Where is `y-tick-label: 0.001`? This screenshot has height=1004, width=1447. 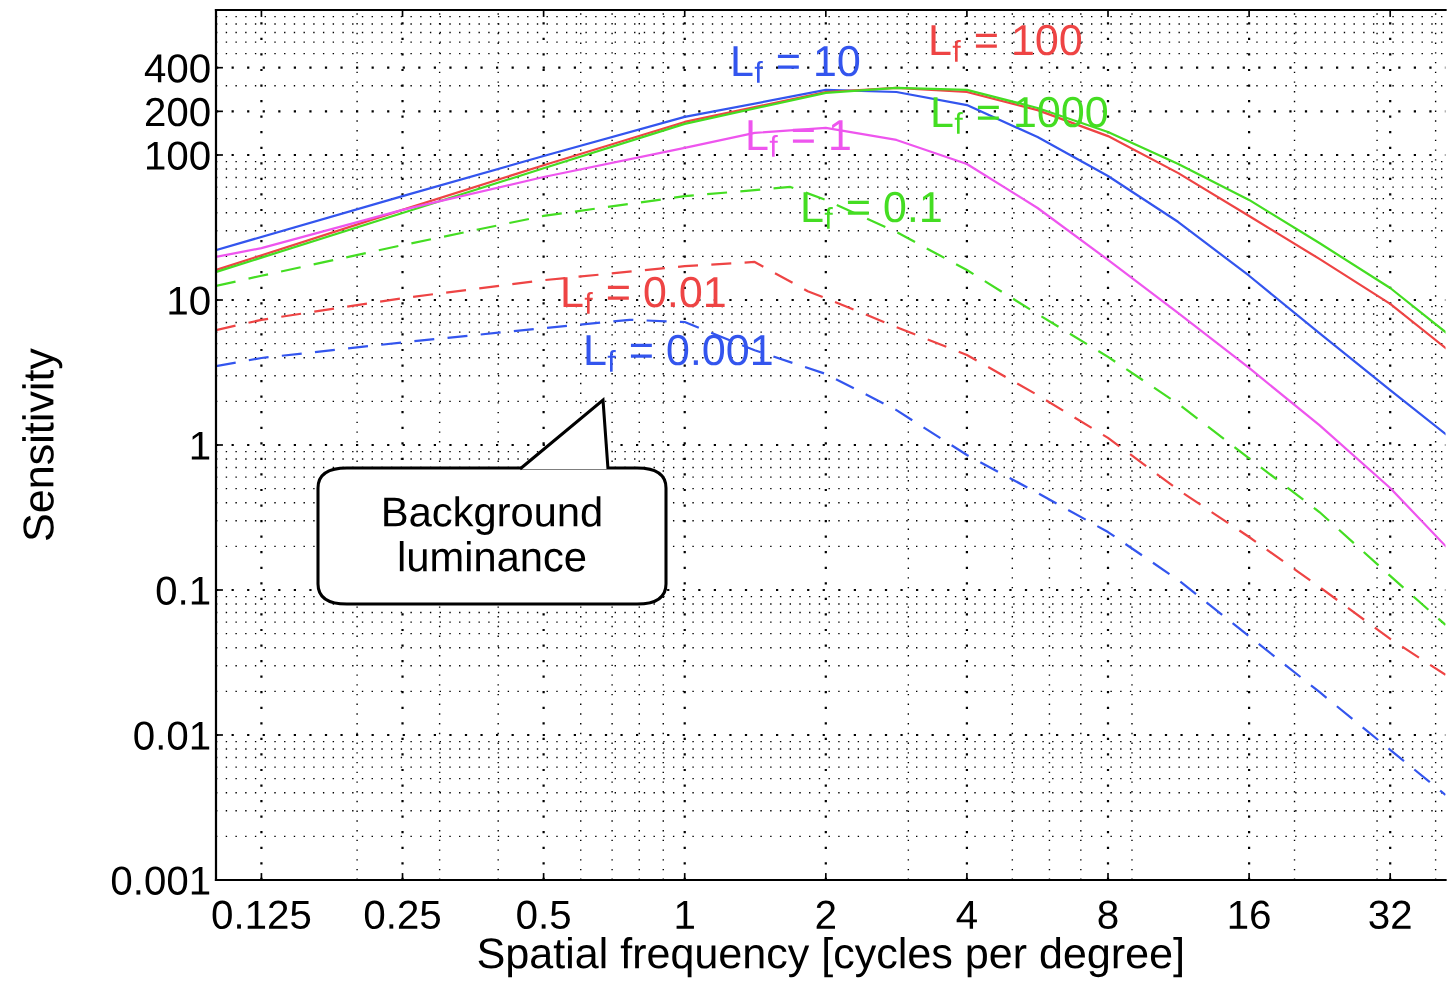 y-tick-label: 0.001 is located at coordinates (160, 880).